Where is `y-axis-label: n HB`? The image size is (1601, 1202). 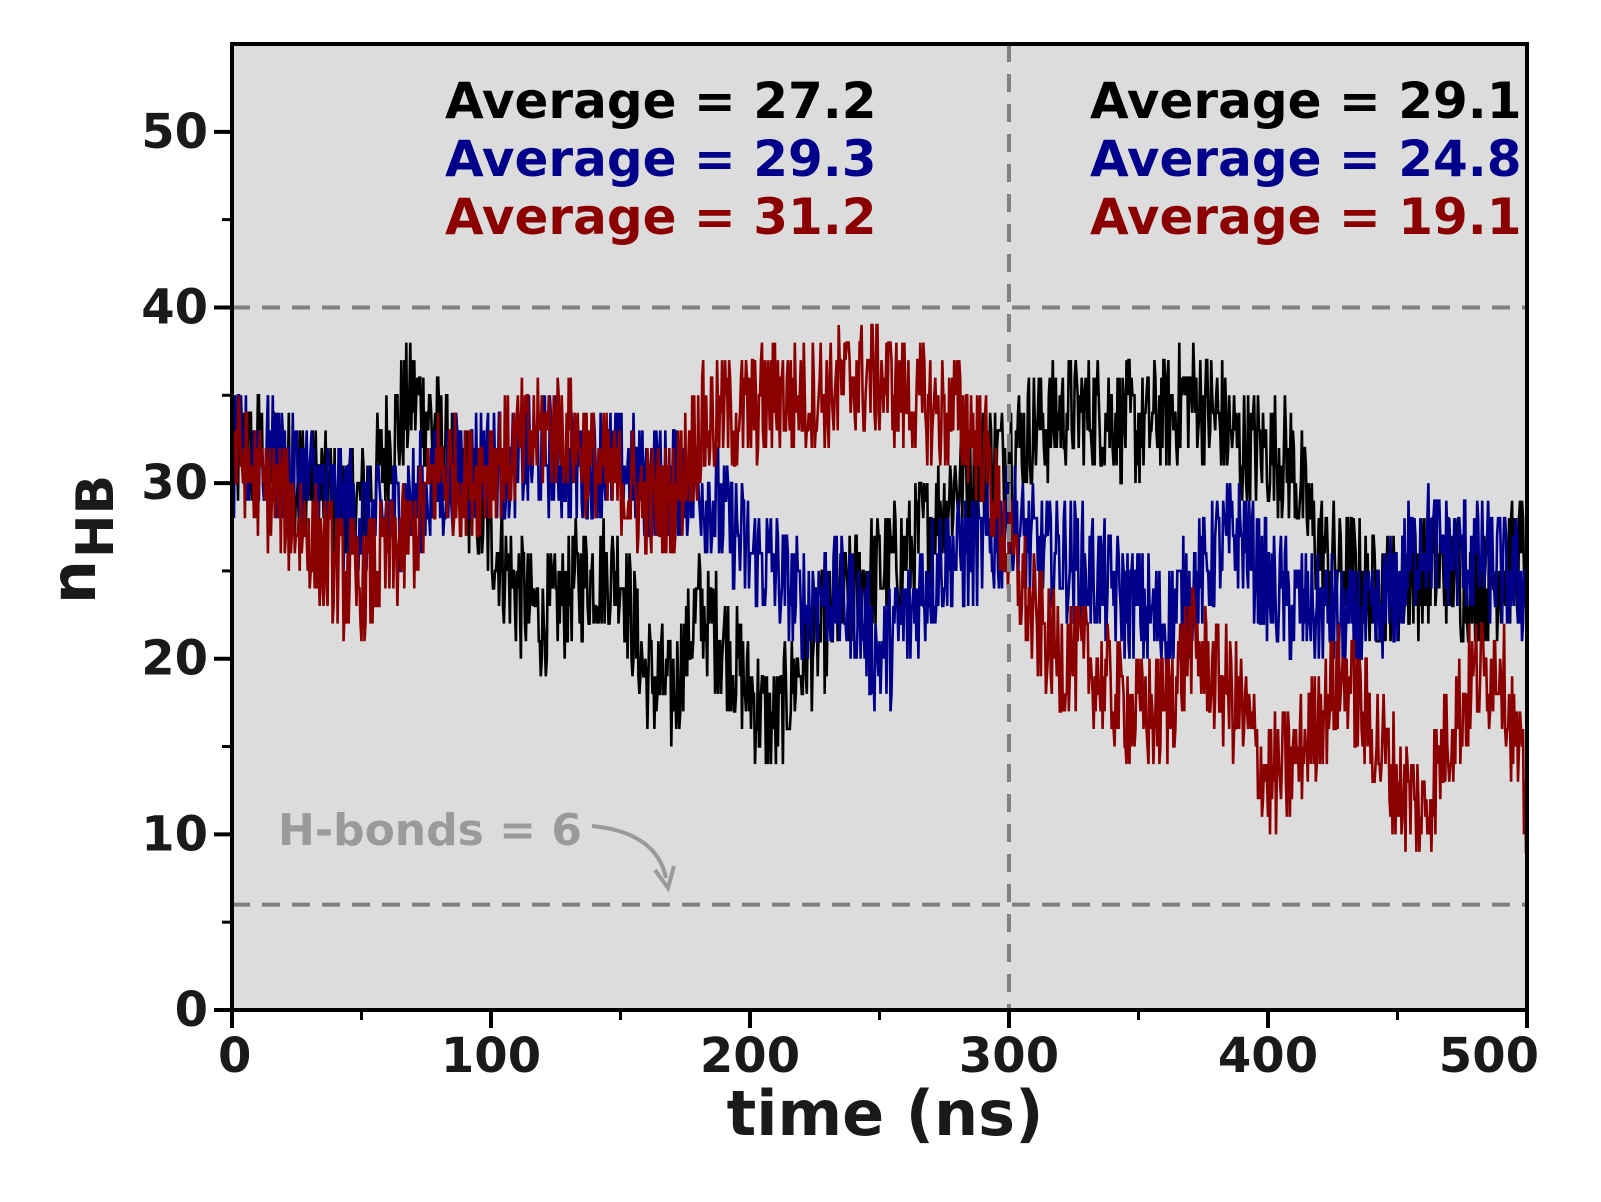
y-axis-label: n HB is located at coordinates (81, 539).